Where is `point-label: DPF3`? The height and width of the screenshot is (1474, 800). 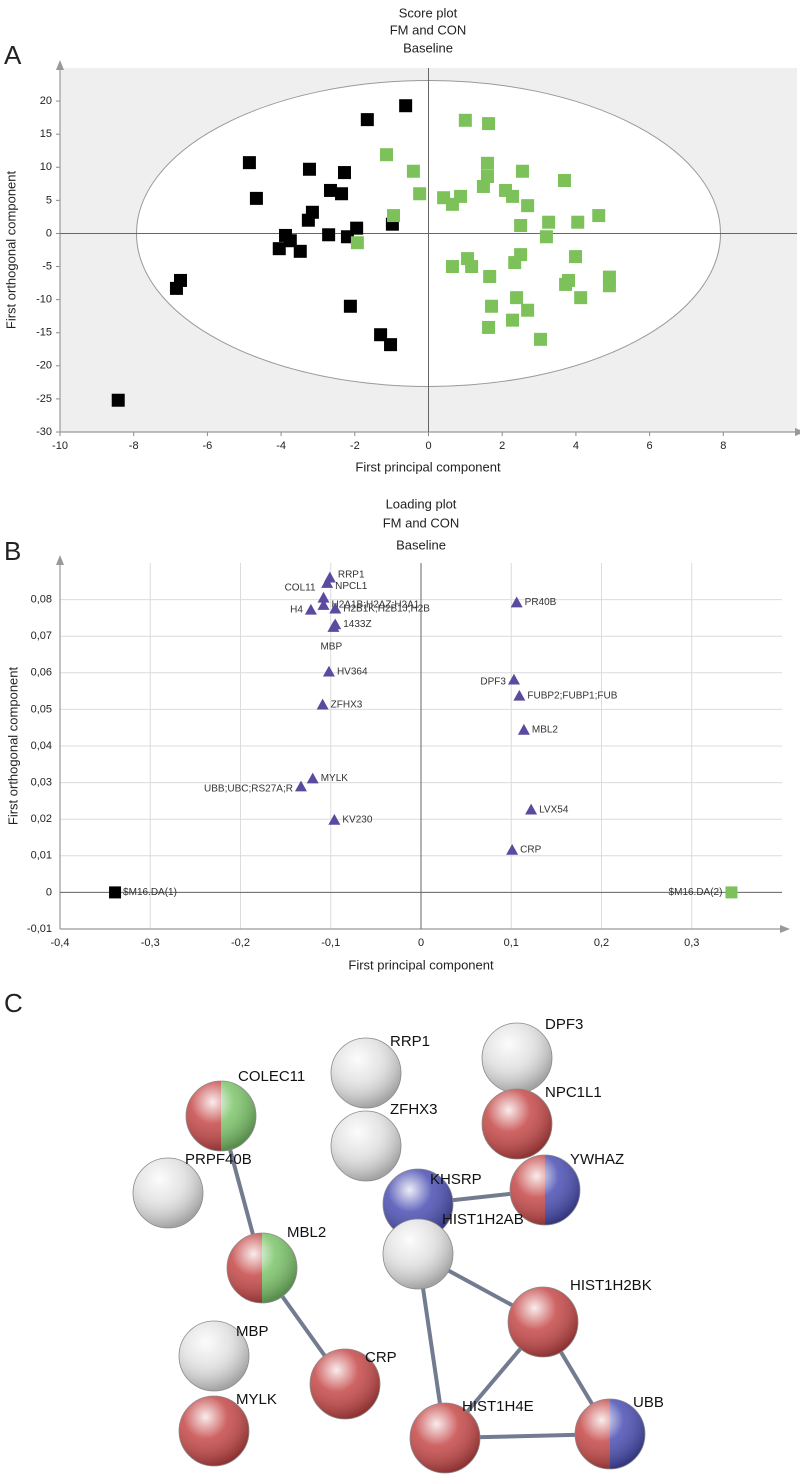 point-label: DPF3 is located at coordinates (493, 681).